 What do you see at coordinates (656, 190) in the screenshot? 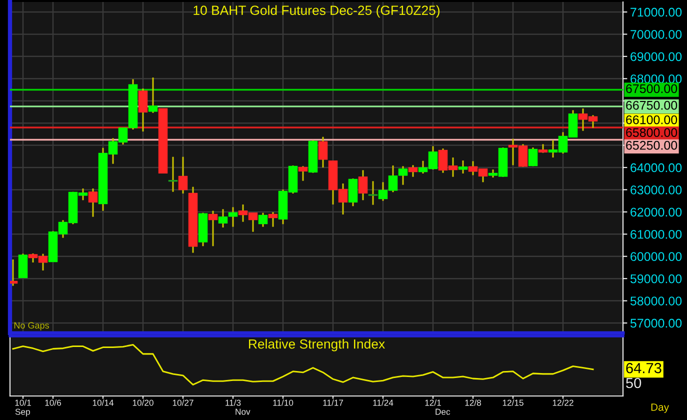
I see `y-tick-label: 63000.00` at bounding box center [656, 190].